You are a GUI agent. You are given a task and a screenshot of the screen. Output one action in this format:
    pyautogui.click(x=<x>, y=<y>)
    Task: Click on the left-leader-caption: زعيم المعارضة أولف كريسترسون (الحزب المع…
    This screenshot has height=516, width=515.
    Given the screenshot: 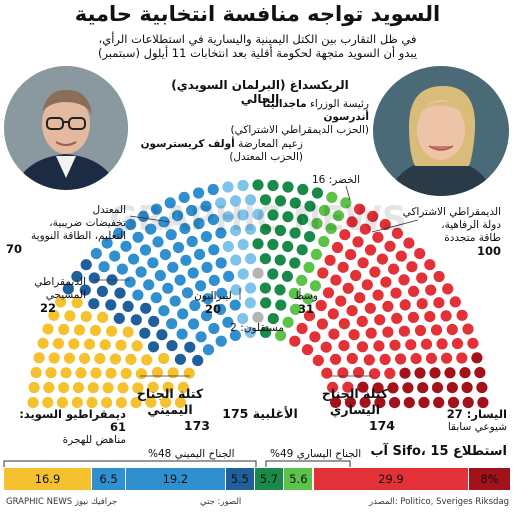 What is the action you would take?
    pyautogui.click(x=220, y=151)
    